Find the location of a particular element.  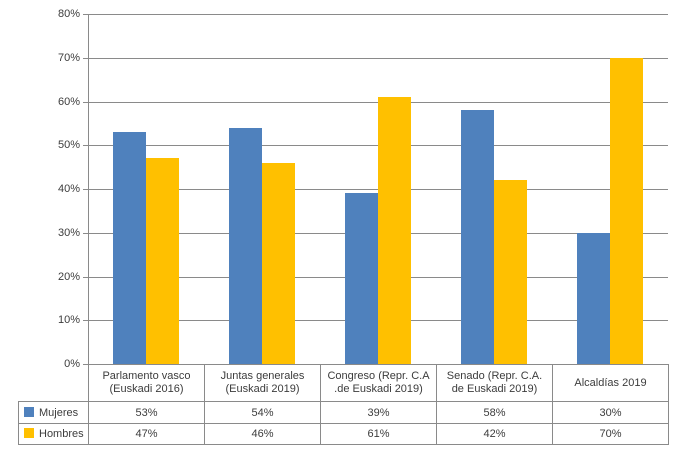

value-cell-hombres-4: 70% is located at coordinates (610, 434).